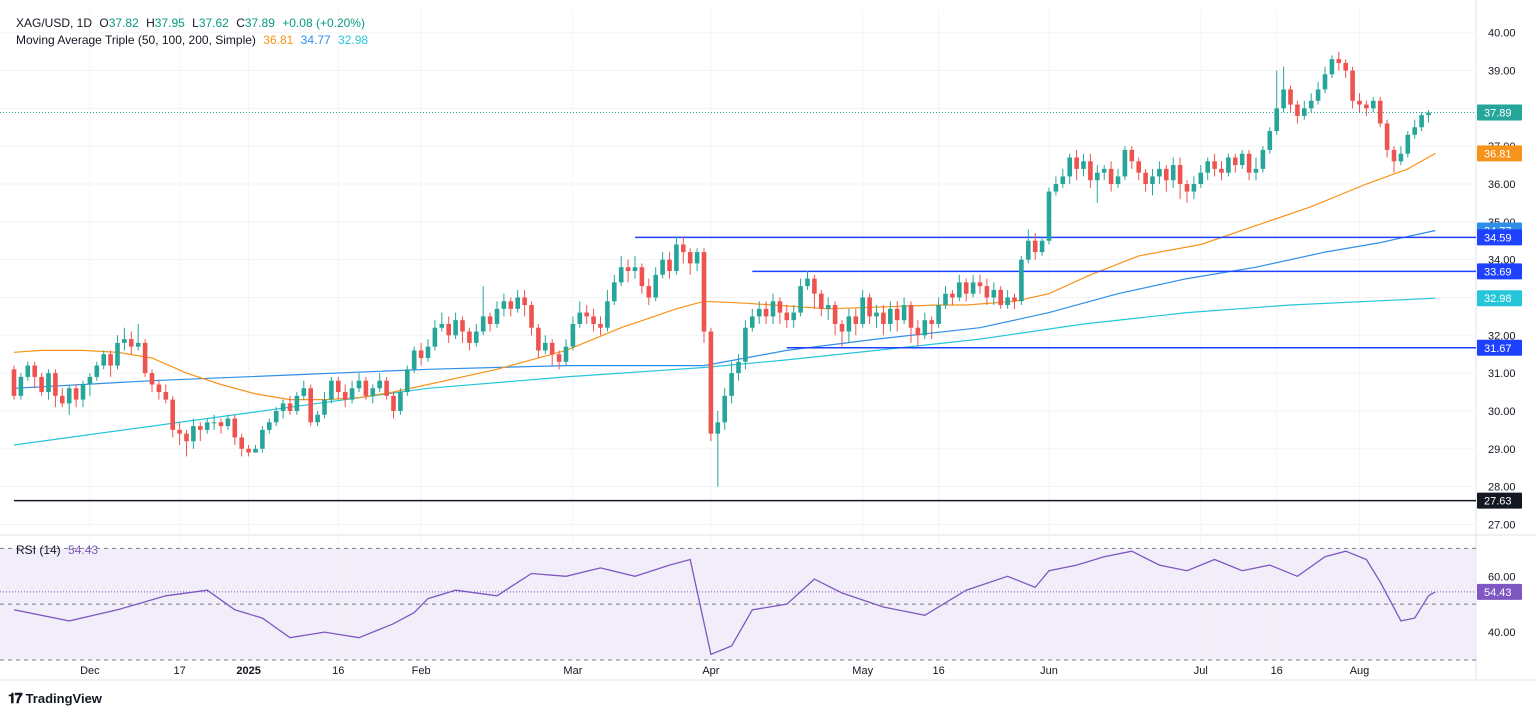  What do you see at coordinates (259, 23) in the screenshot?
I see `close-value: 37.89` at bounding box center [259, 23].